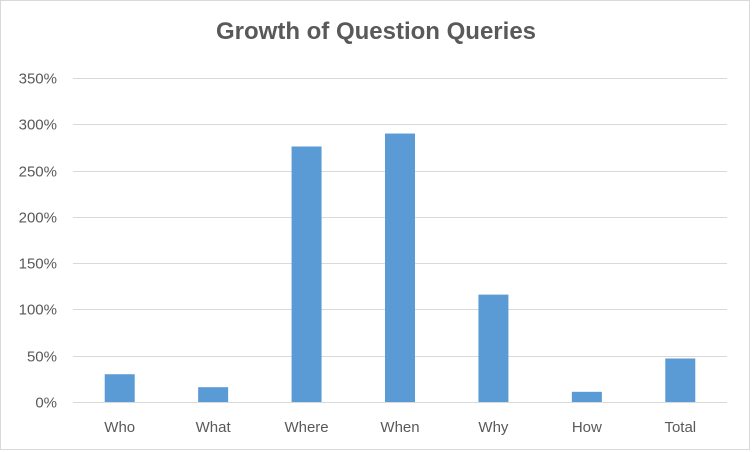 This screenshot has height=452, width=752. What do you see at coordinates (38, 264) in the screenshot?
I see `y-tick-label: 150%` at bounding box center [38, 264].